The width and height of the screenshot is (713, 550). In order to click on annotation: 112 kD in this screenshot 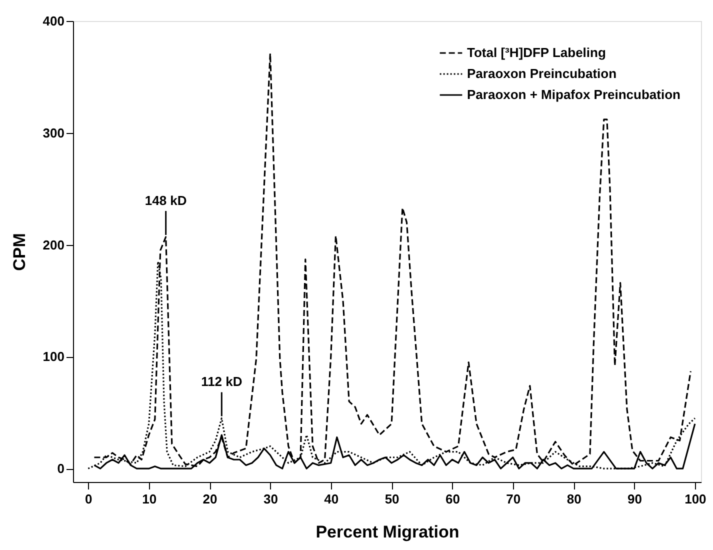, I will do `click(221, 382)`.